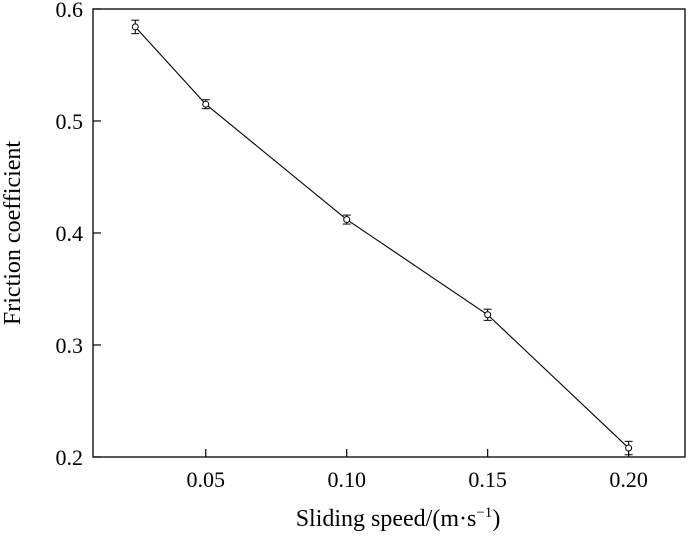 This screenshot has height=536, width=700. I want to click on x-axis: 0.05 0.10 0.15 0.20, so click(417, 470).